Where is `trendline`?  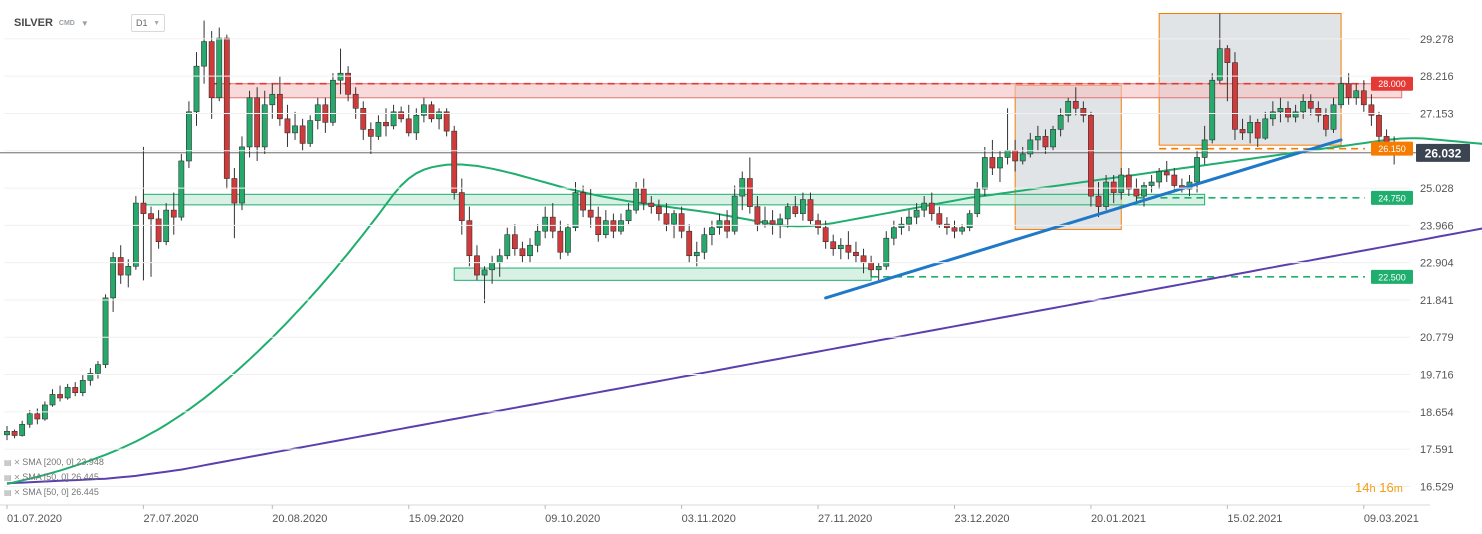 trendline is located at coordinates (1083, 219).